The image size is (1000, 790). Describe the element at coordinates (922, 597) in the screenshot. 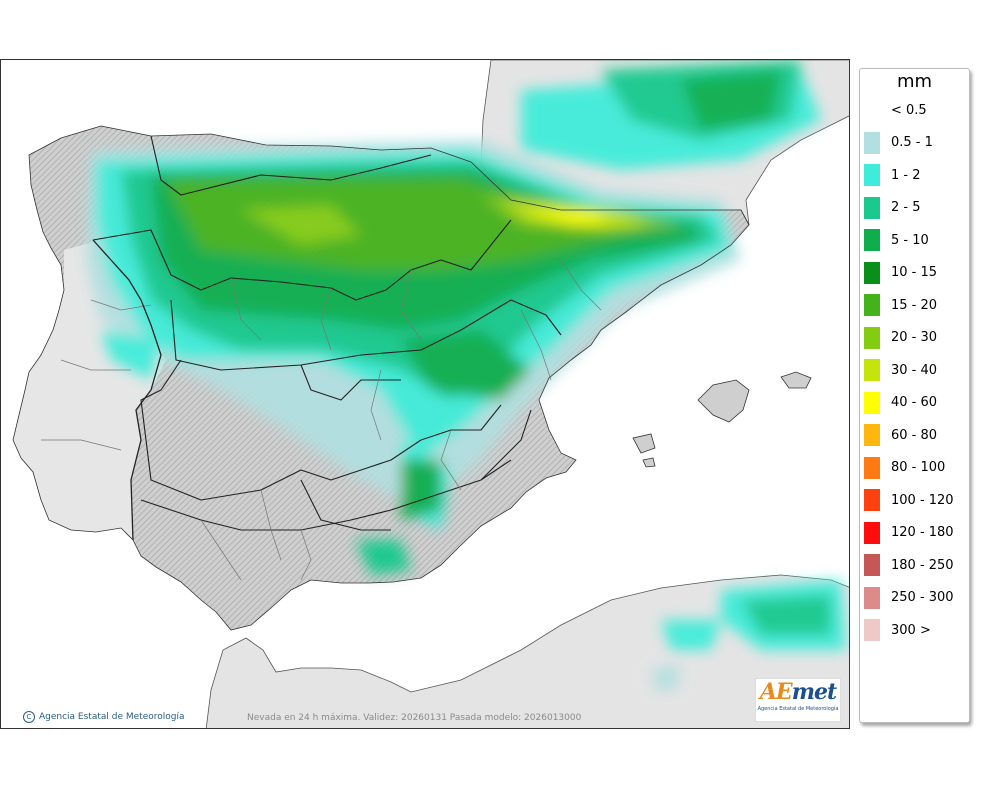

I see `legend-label: 250 - 300` at that location.